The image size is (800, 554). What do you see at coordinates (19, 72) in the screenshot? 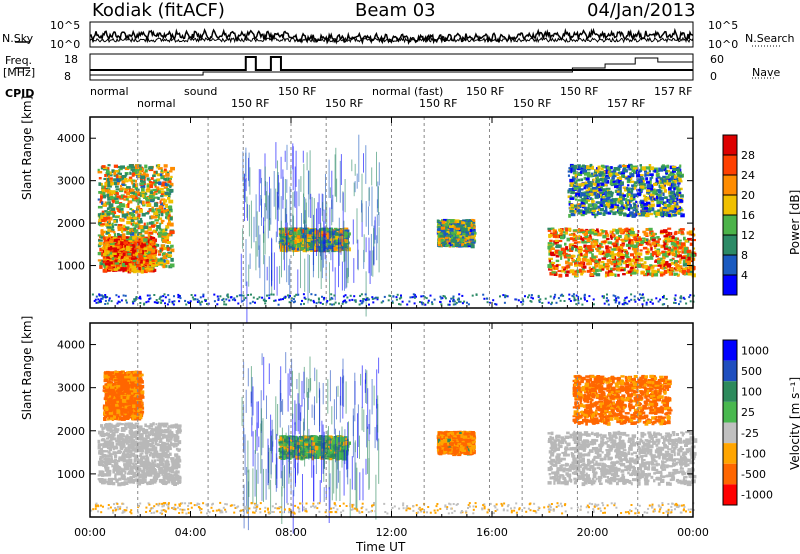
I see `freq-label-2: [MHz]` at bounding box center [19, 72].